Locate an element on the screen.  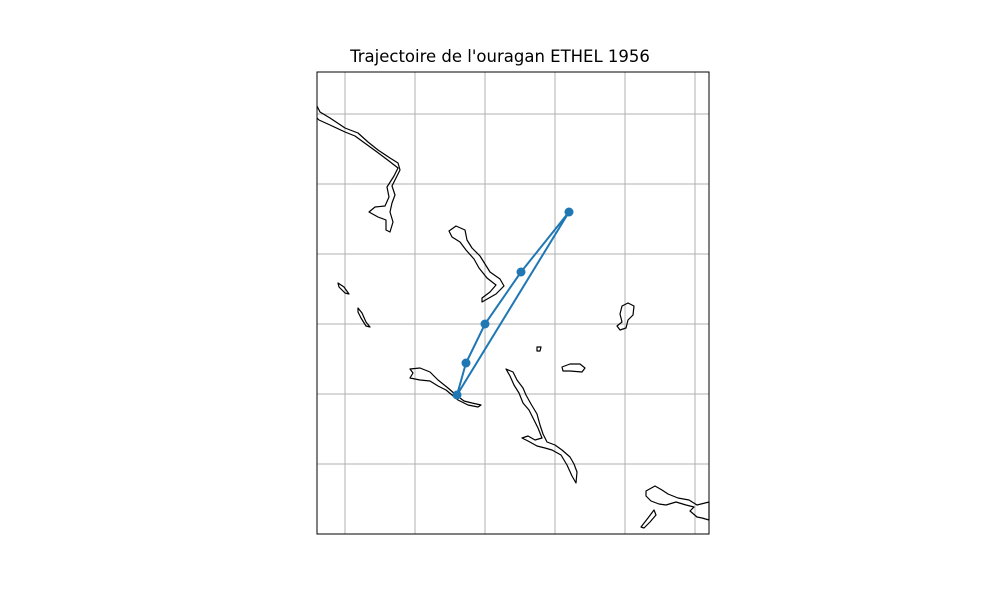
hurricane-track is located at coordinates (513, 303).